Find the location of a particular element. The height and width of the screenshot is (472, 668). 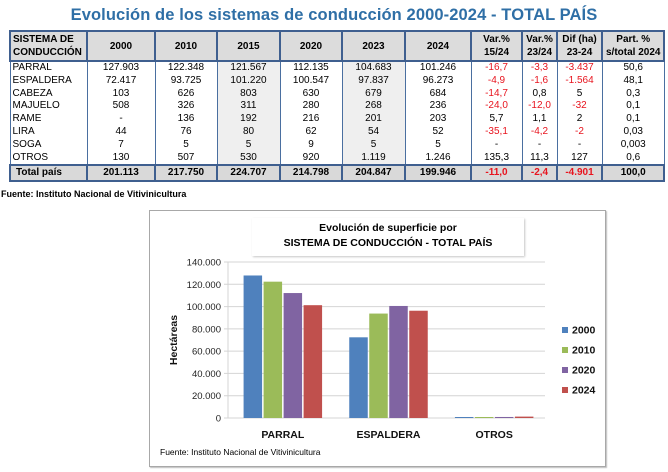

y-tick-label: 140.000 is located at coordinates (204, 263).